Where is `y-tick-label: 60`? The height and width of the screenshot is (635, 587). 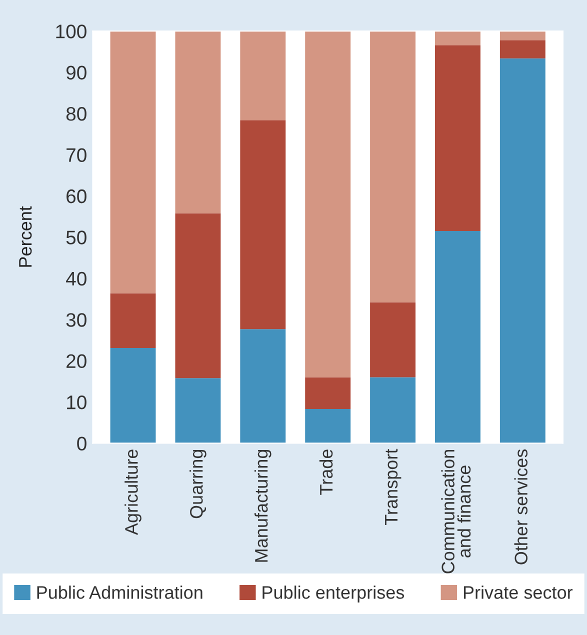
y-tick-label: 60 is located at coordinates (76, 196).